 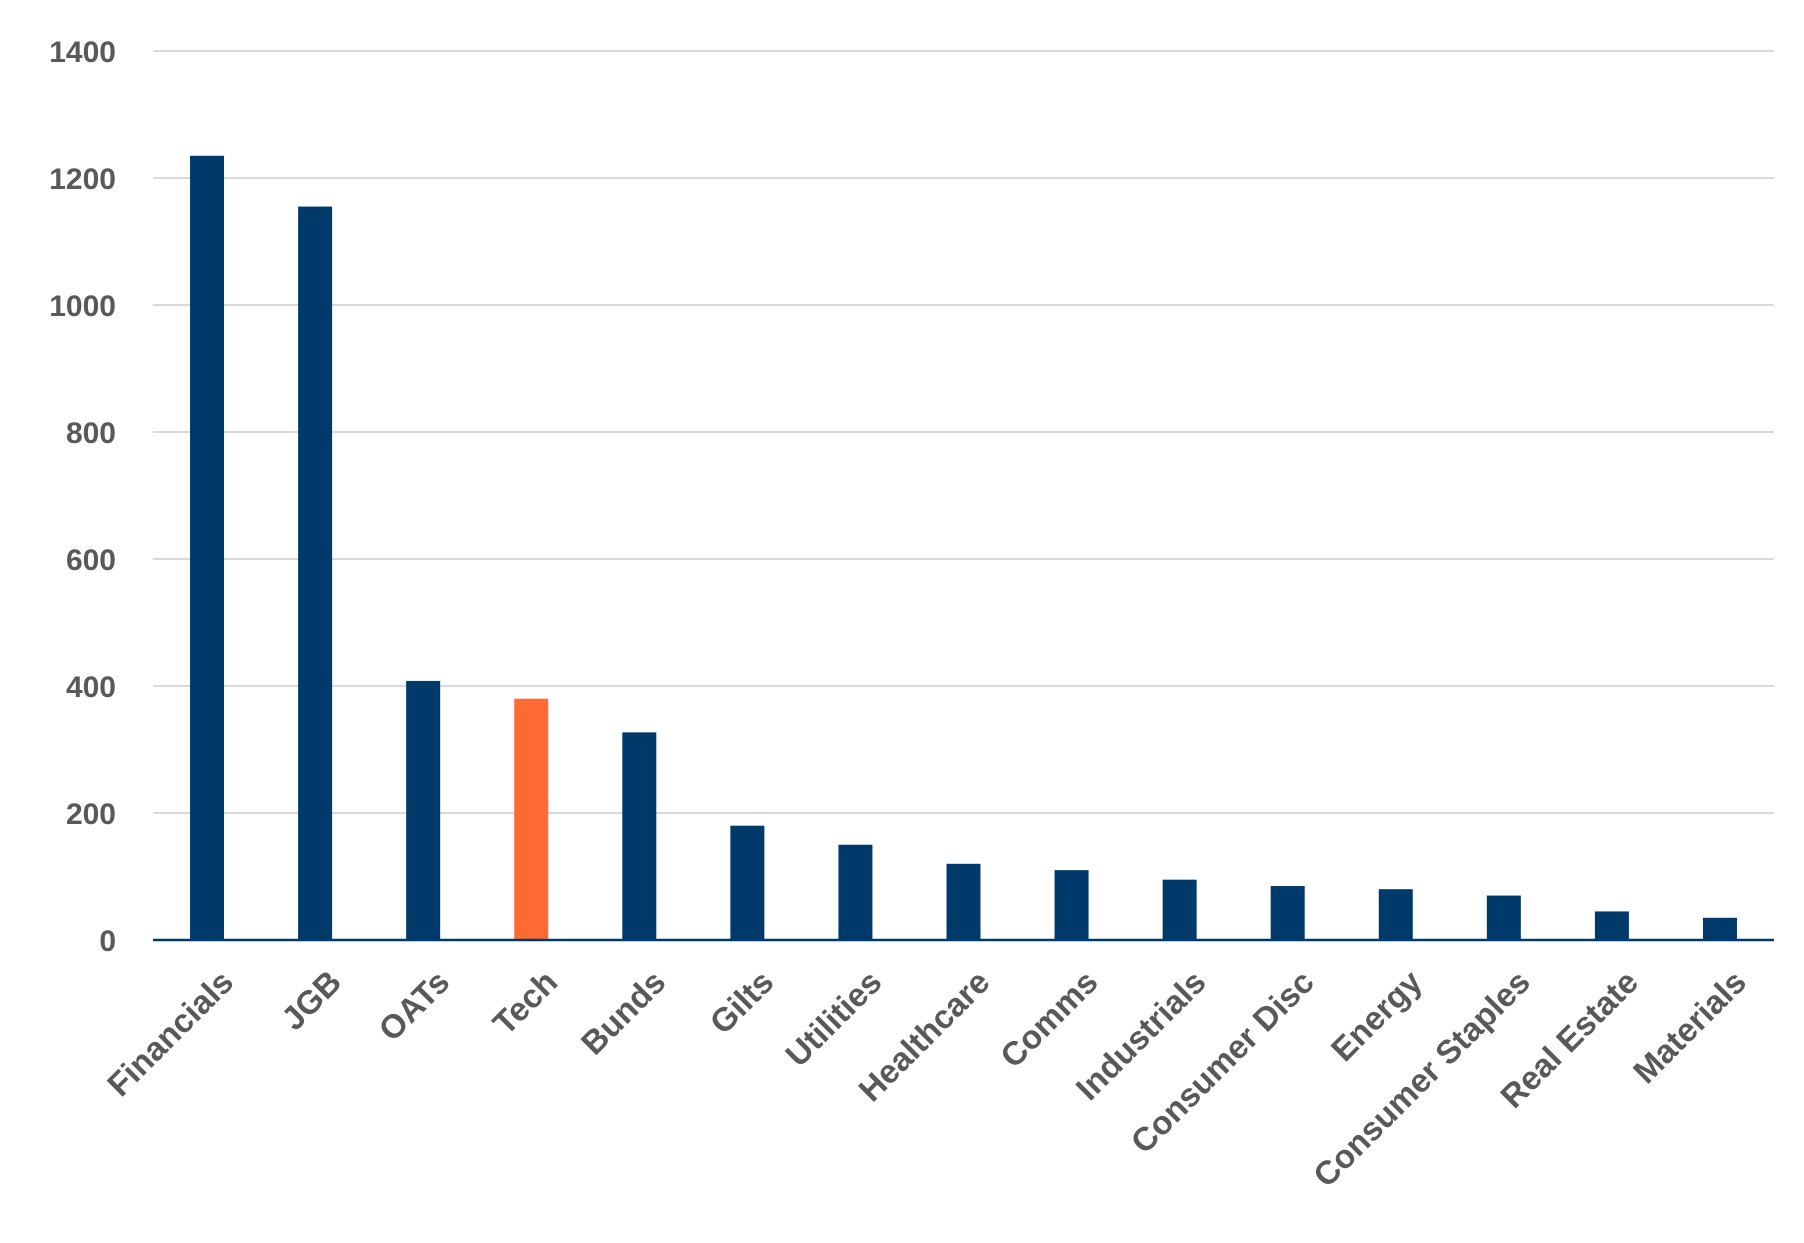 I want to click on x-tick-label: Gilts, so click(x=741, y=1002).